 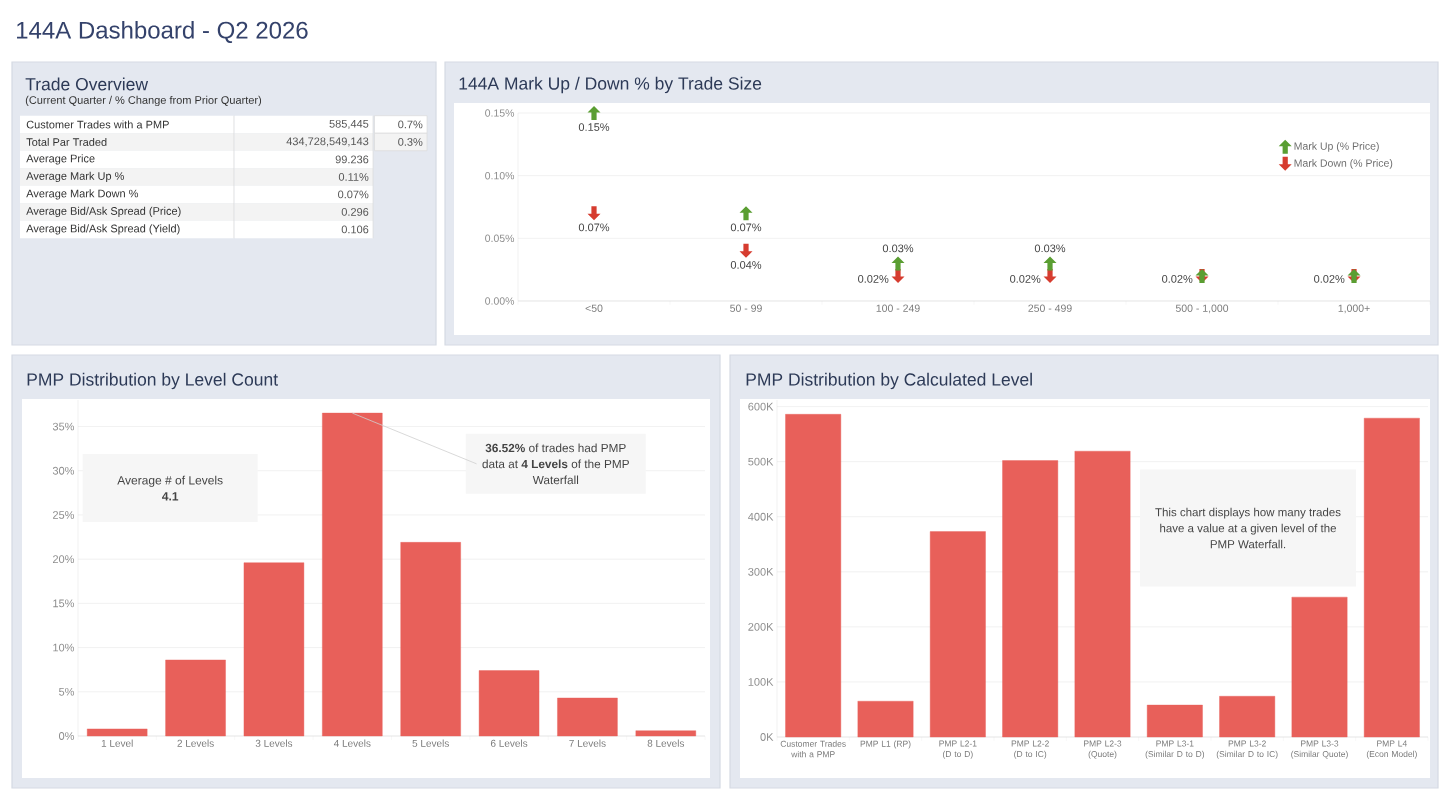 I want to click on x-tick-label: 1 Level, so click(x=117, y=743).